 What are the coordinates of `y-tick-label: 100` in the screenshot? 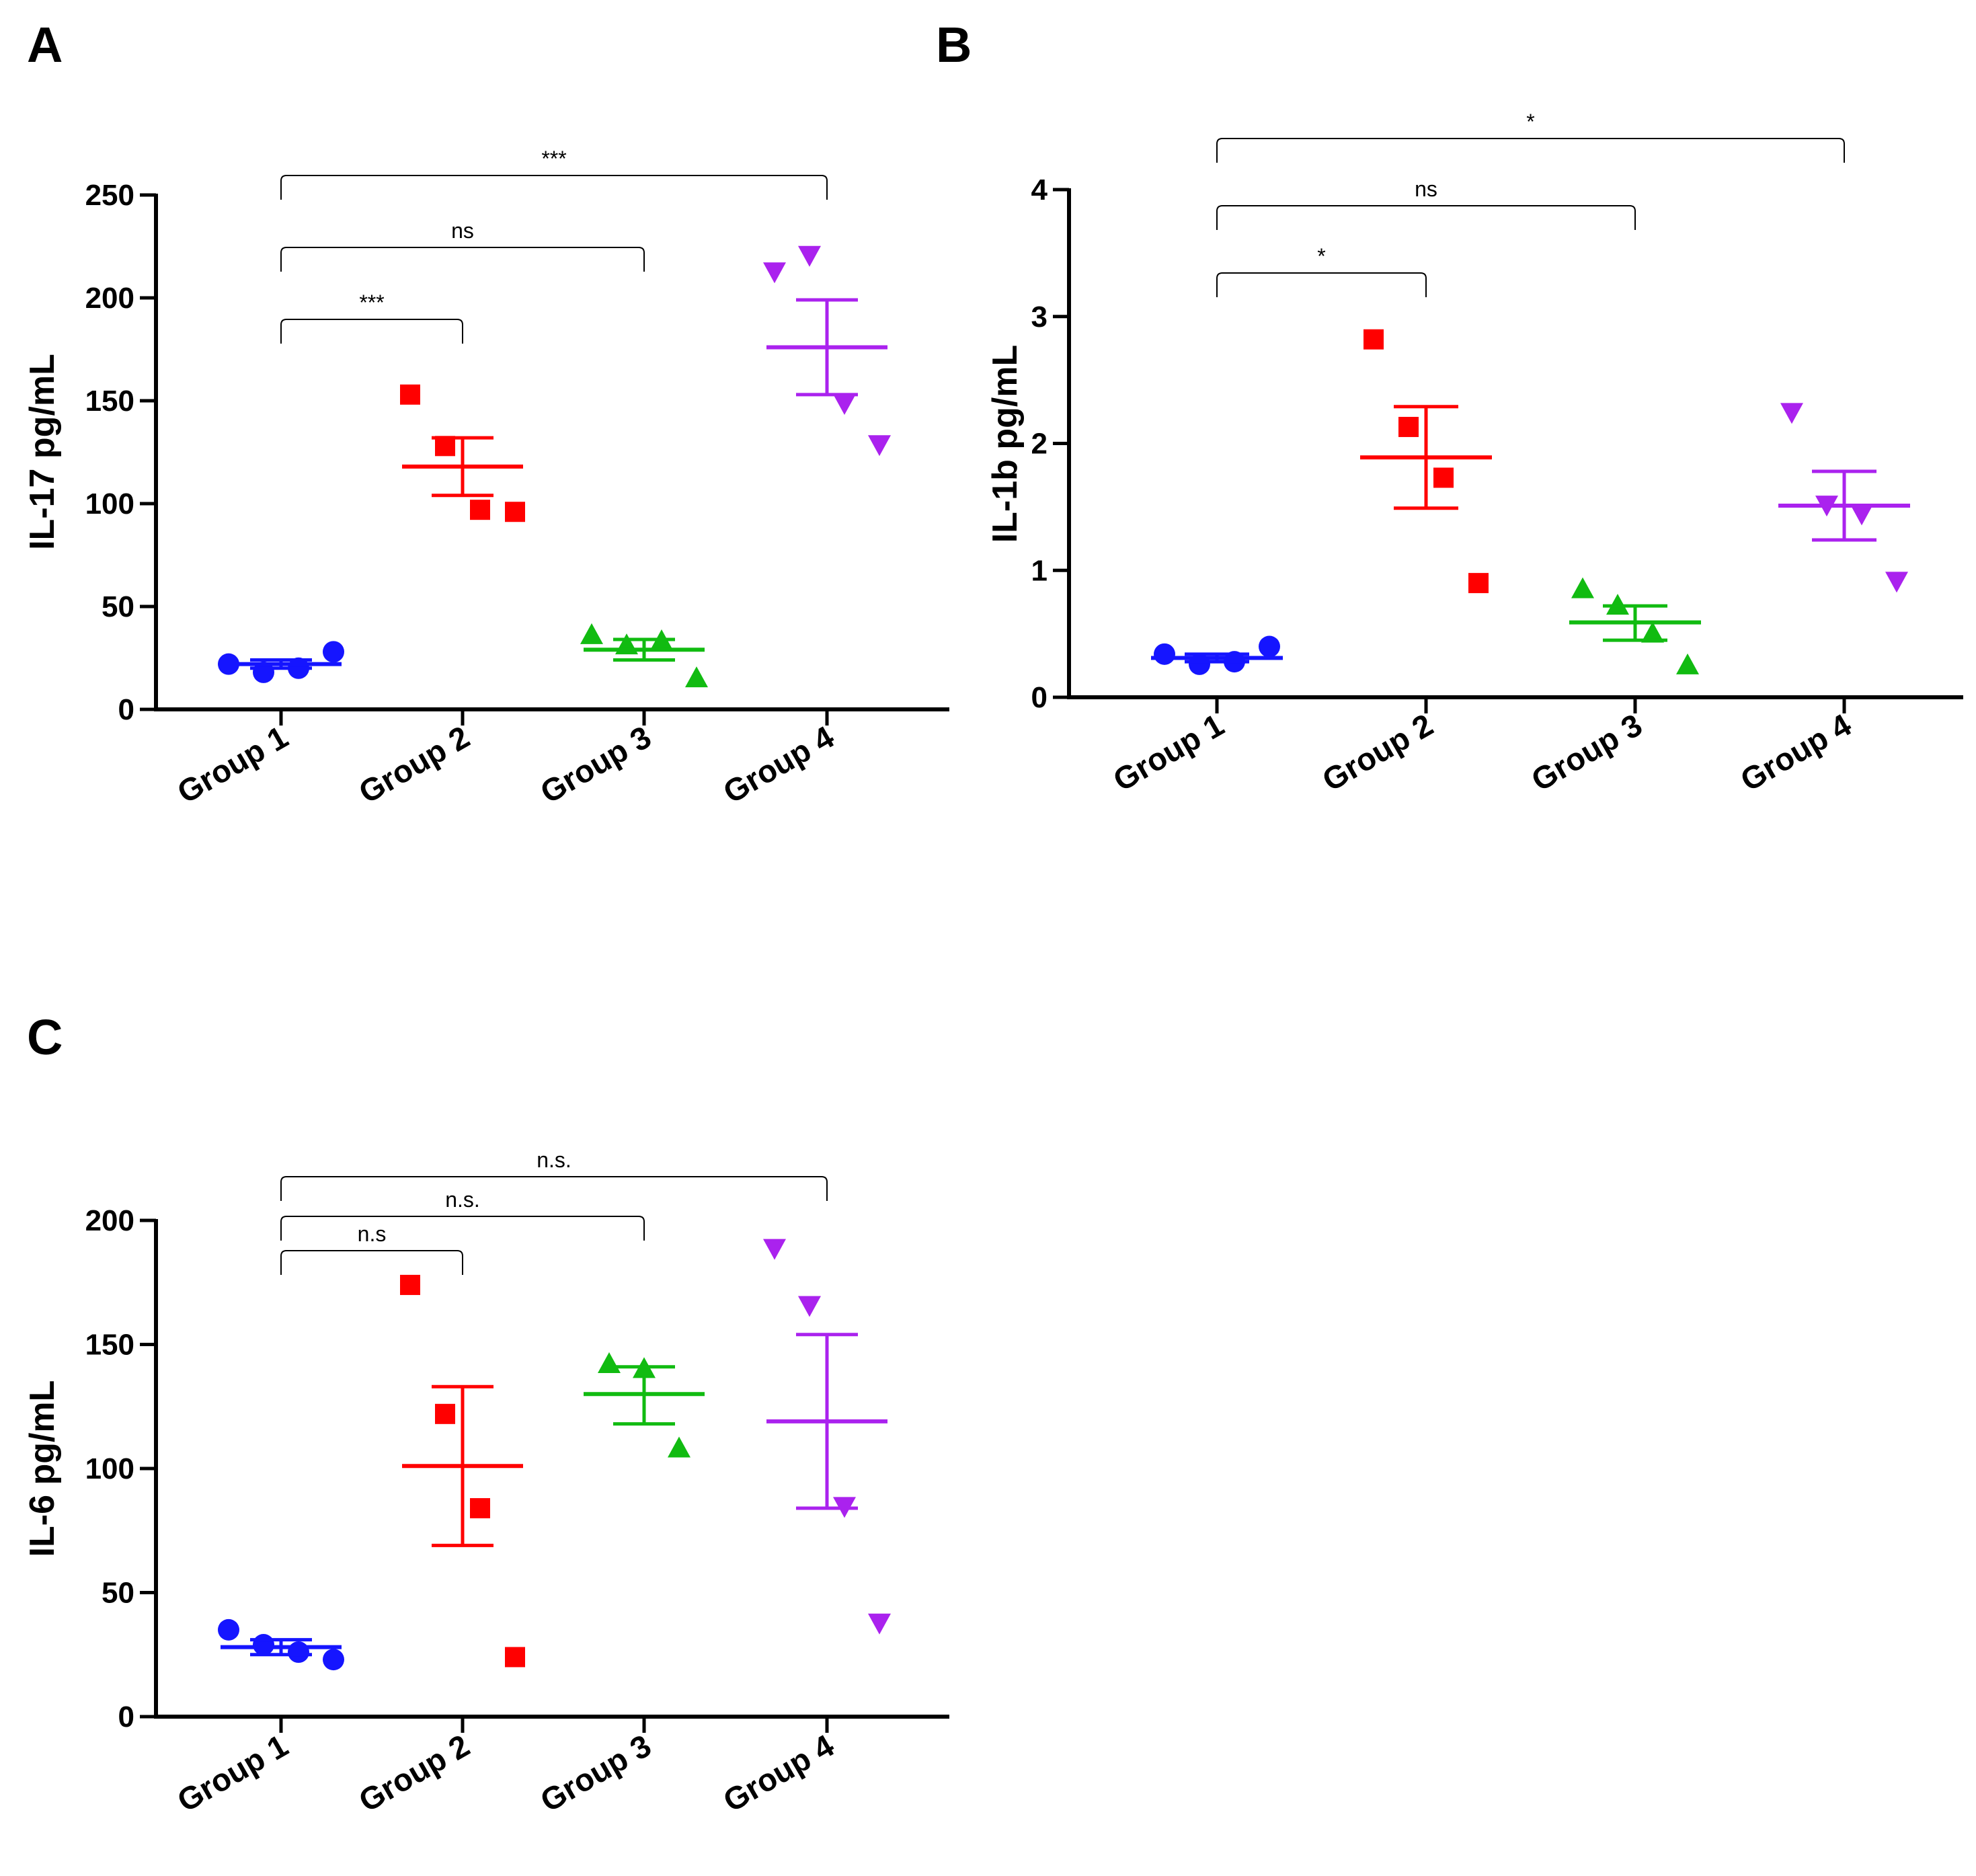 It's located at (110, 1468).